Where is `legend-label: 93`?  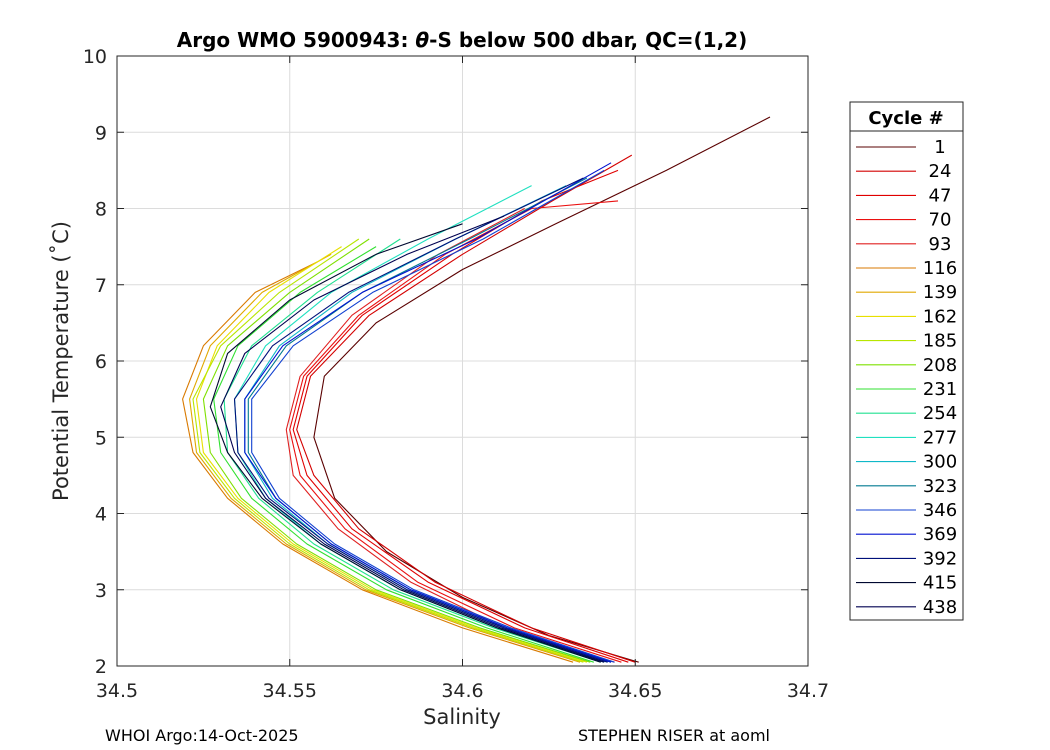 legend-label: 93 is located at coordinates (940, 244).